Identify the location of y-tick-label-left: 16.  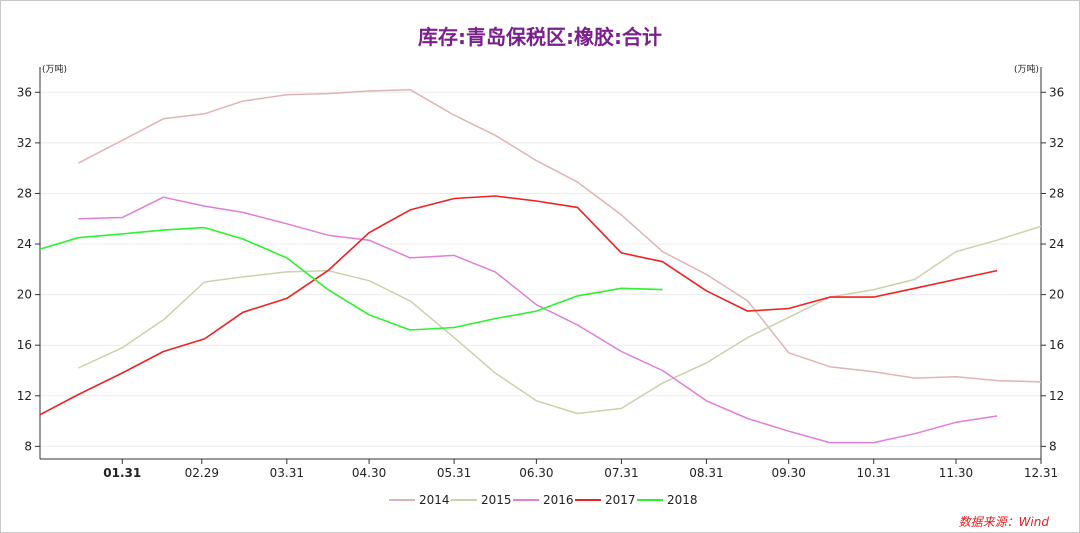
(24, 345).